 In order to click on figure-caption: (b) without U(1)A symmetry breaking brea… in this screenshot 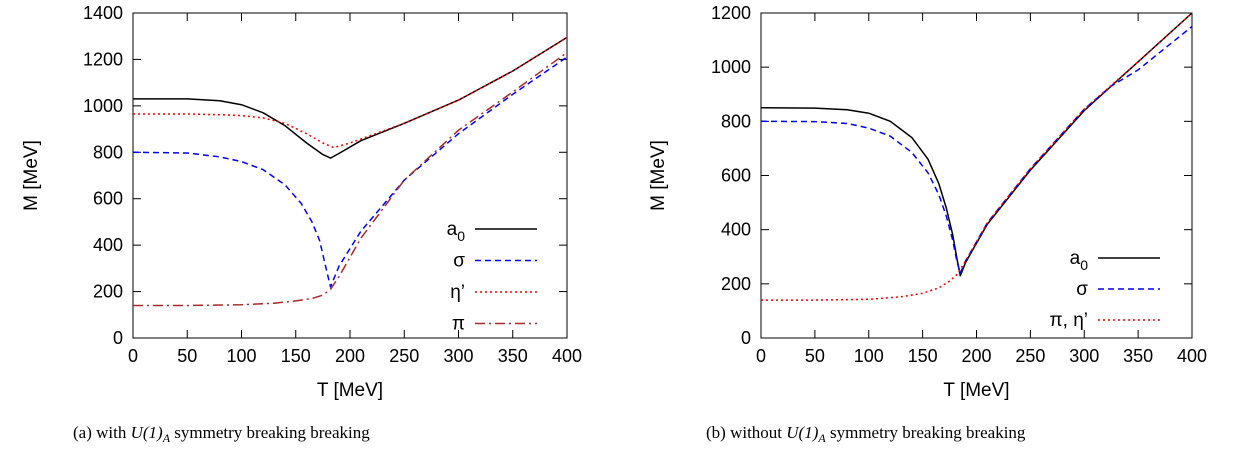, I will do `click(866, 434)`.